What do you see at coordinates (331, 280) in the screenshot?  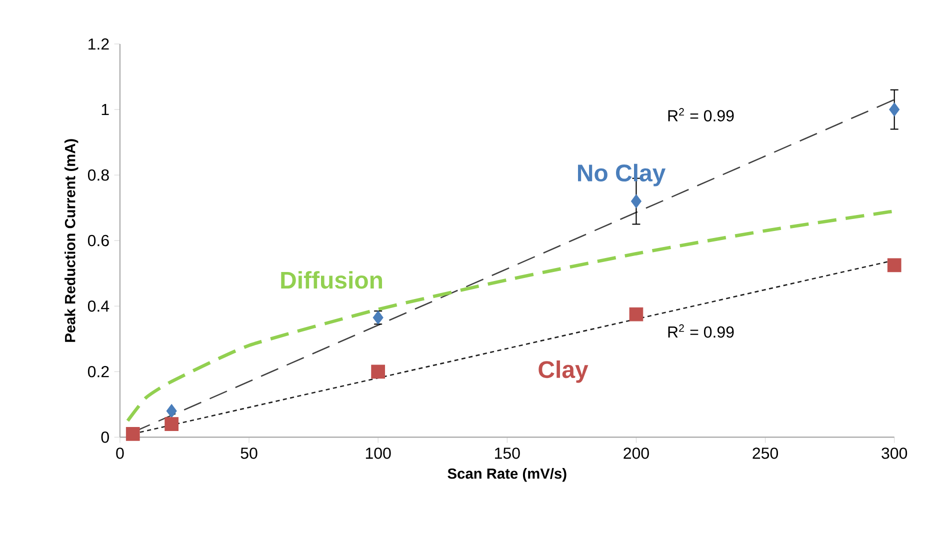 I see `series-label: Diffusion` at bounding box center [331, 280].